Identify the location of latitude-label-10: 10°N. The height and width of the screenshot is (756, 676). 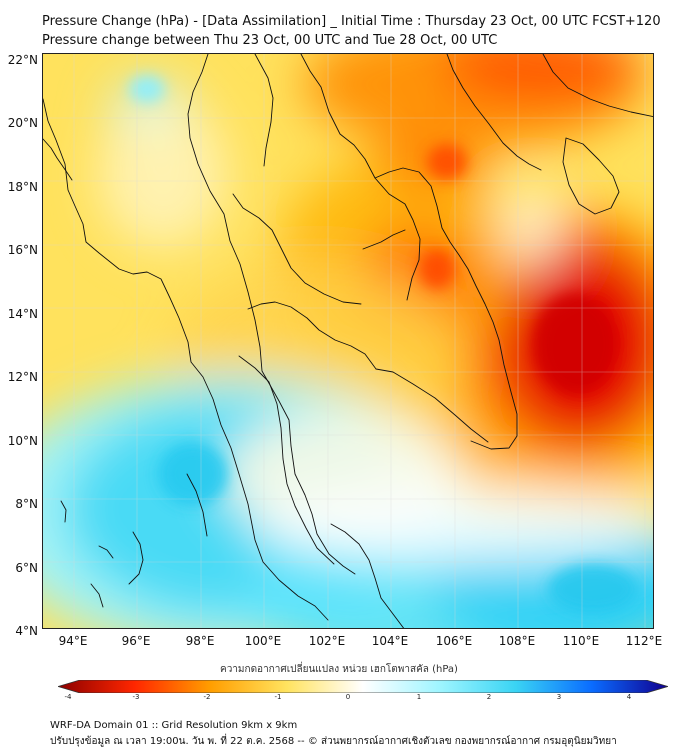
(22, 441).